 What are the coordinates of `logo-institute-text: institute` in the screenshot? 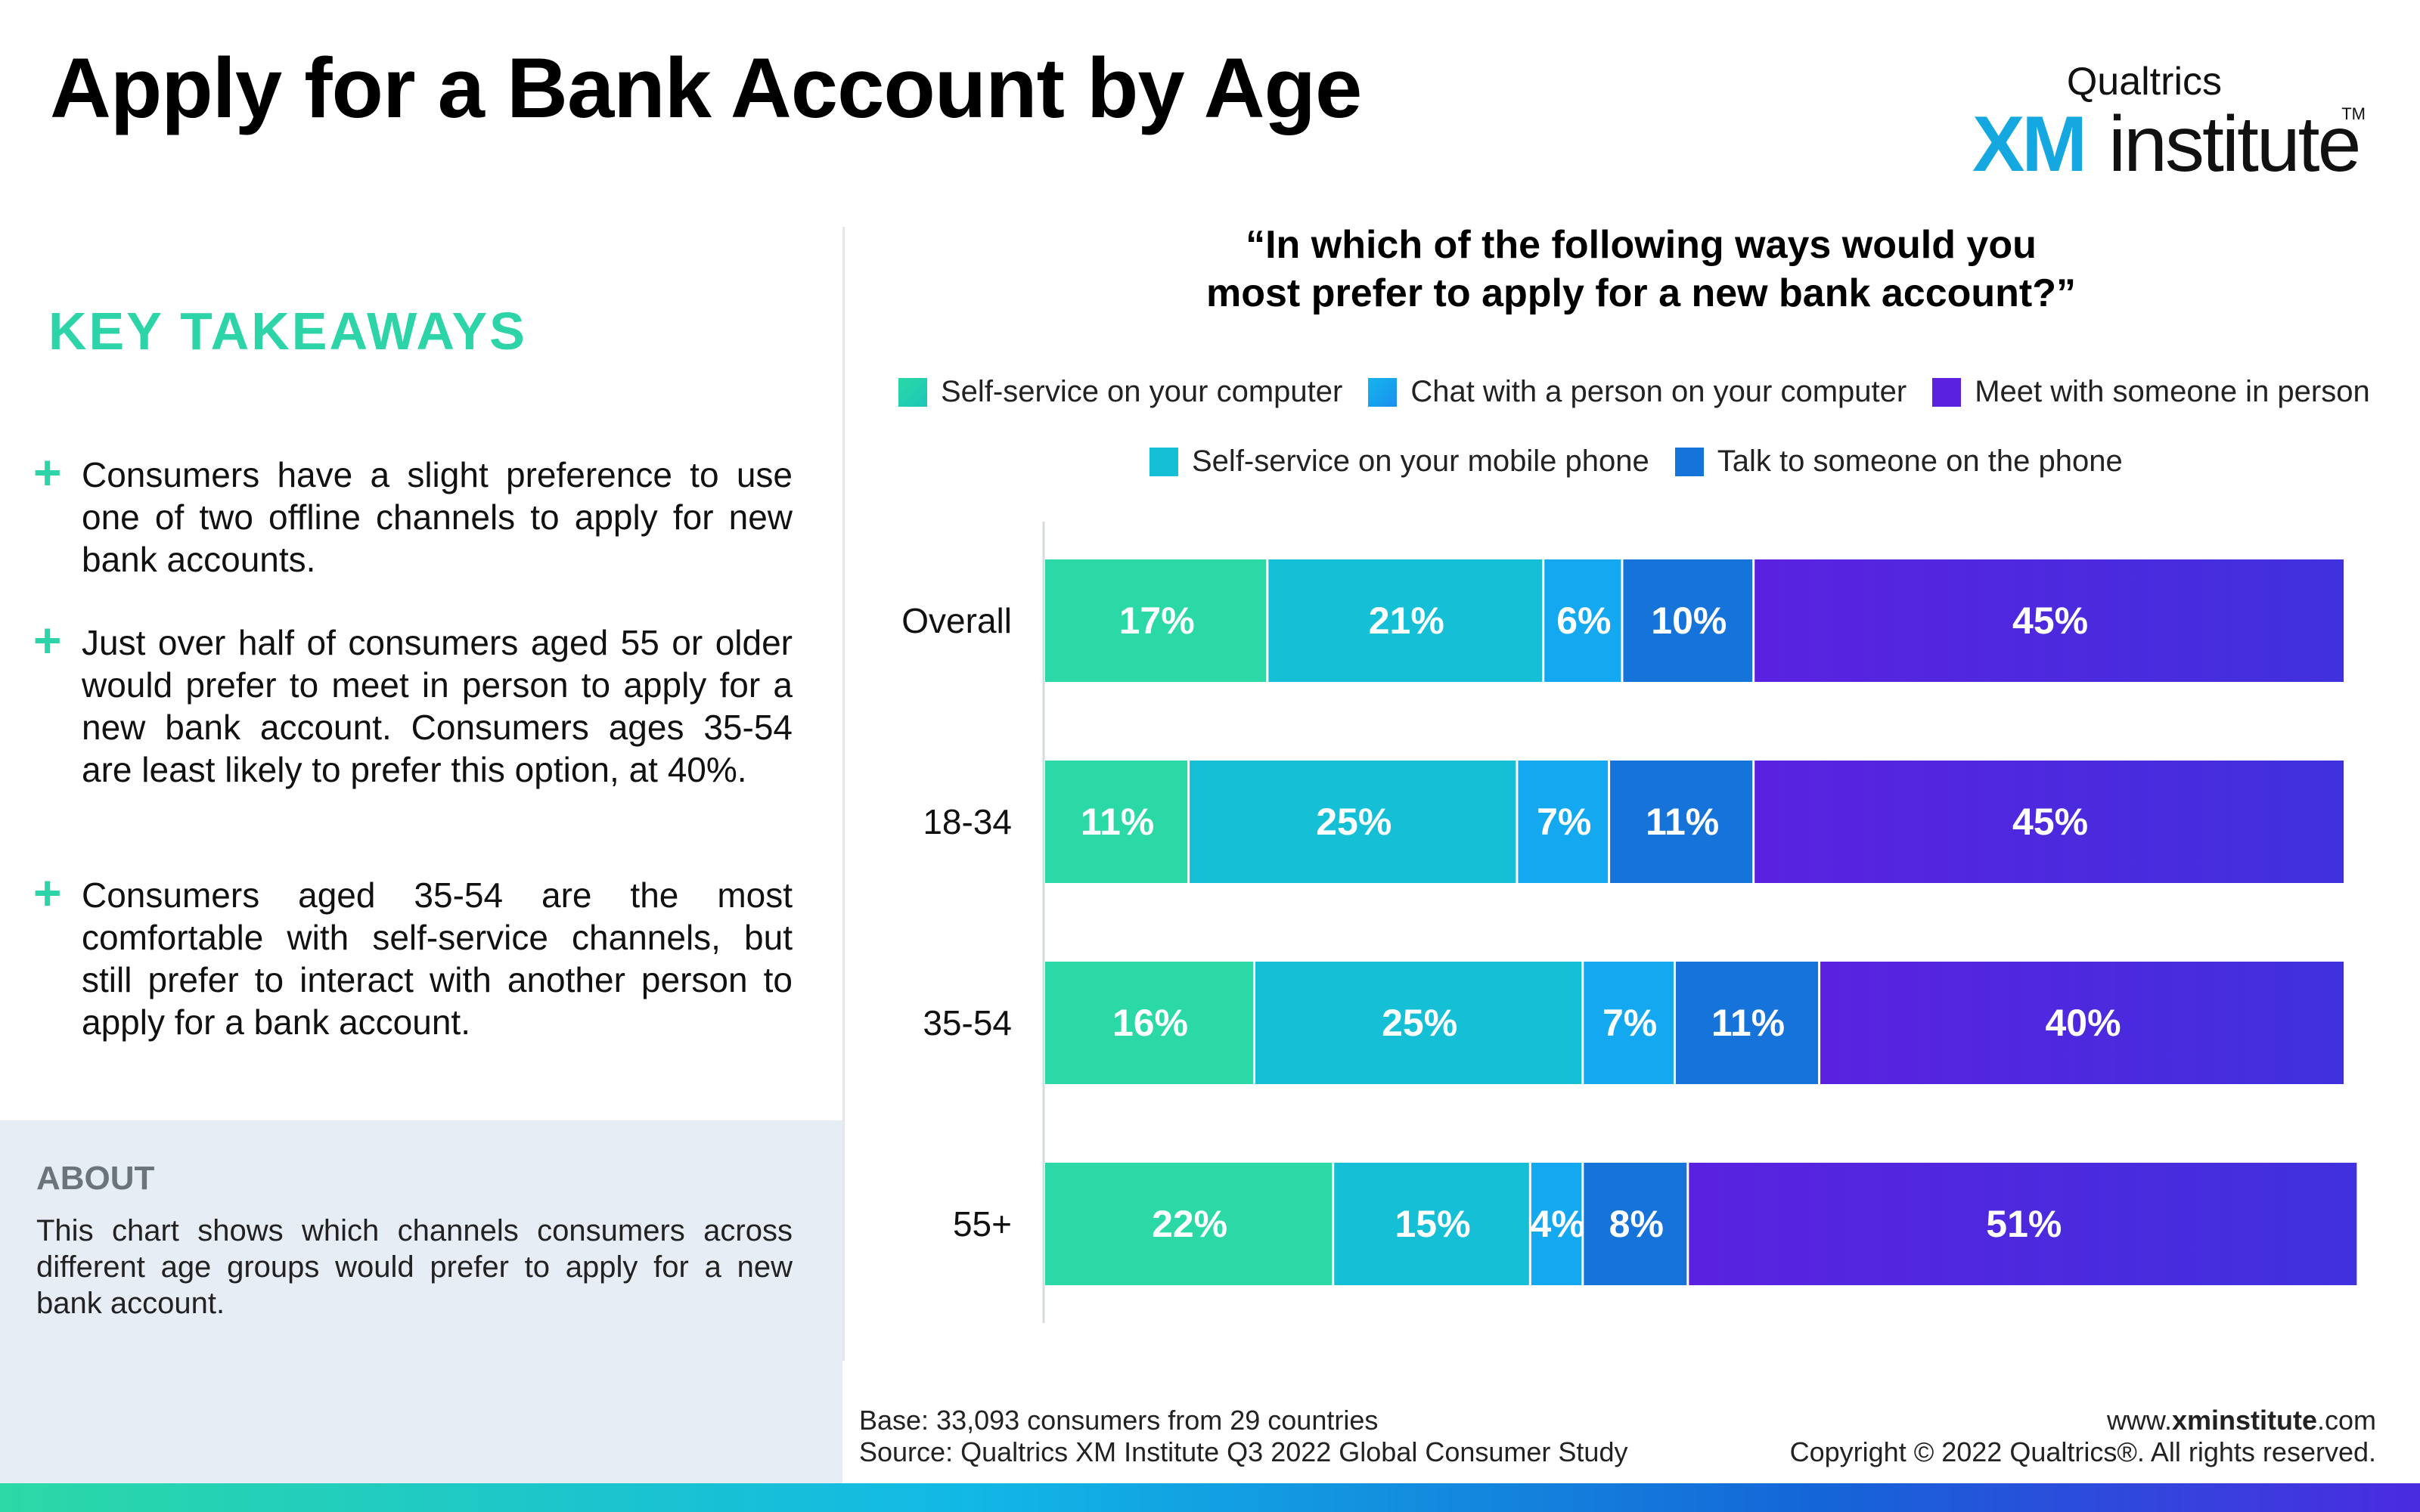 It's located at (2234, 144).